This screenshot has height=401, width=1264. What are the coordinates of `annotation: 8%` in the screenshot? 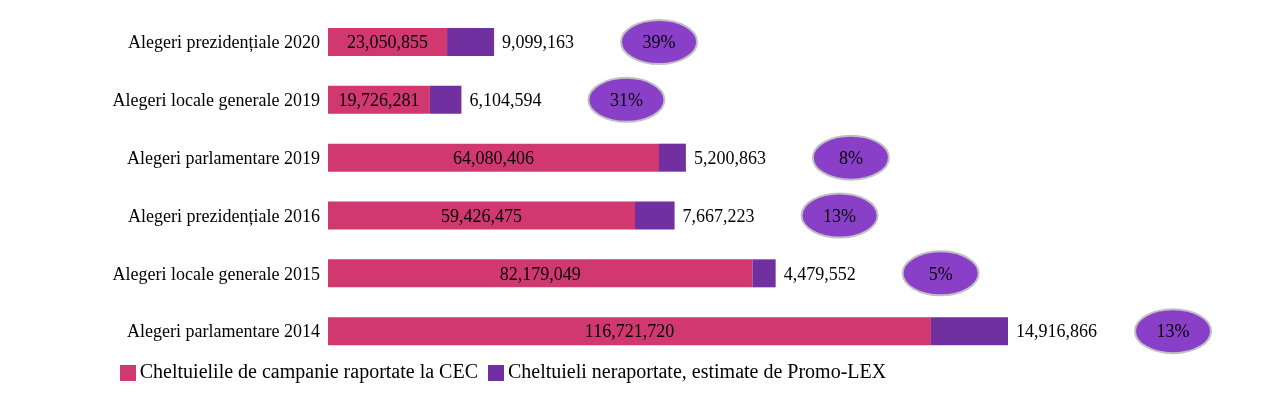 It's located at (850, 157).